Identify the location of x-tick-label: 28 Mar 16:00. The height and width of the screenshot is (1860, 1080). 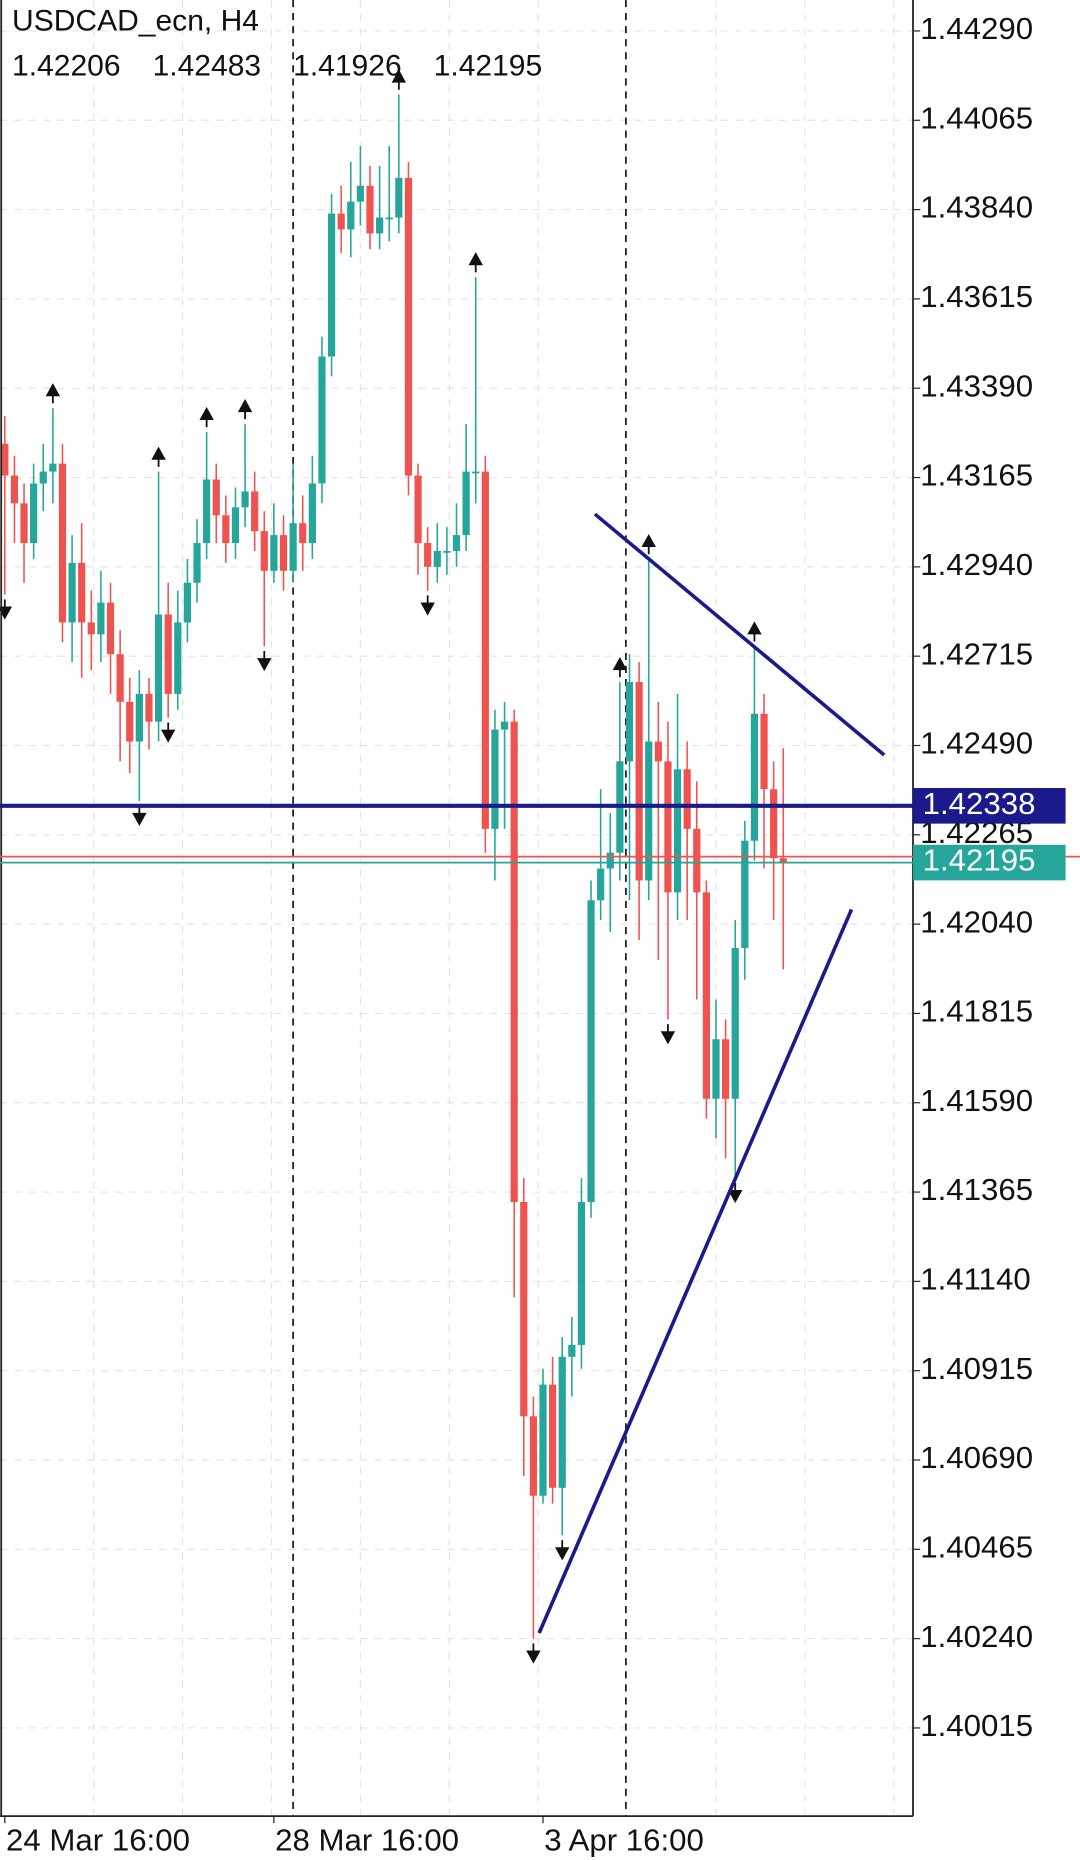
(367, 1840).